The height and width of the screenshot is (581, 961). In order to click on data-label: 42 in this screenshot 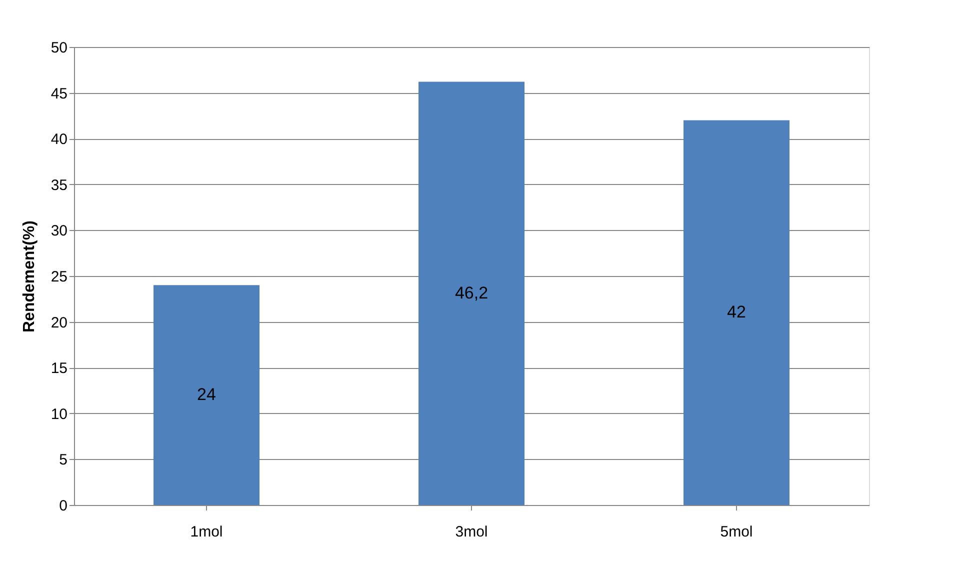, I will do `click(736, 312)`.